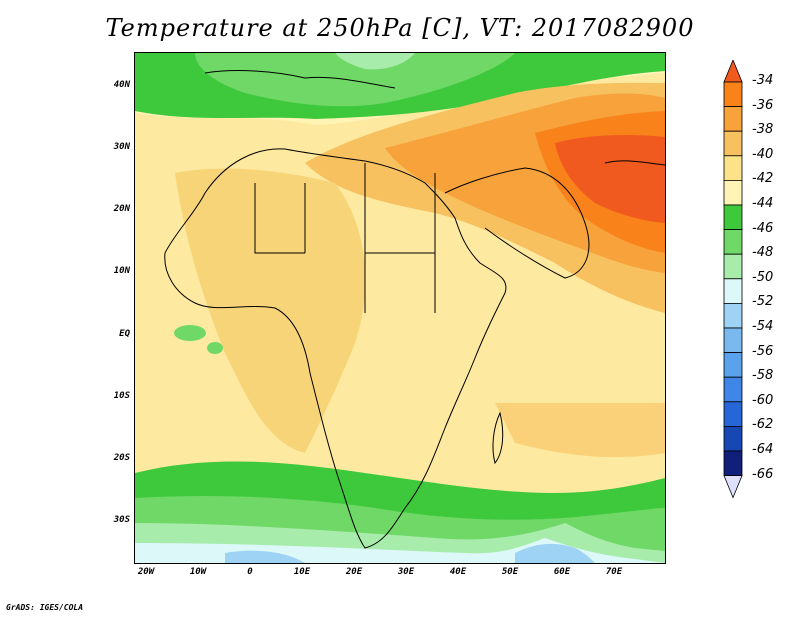  What do you see at coordinates (45, 607) in the screenshot?
I see `credit-text: GrADS: IGES/COLA` at bounding box center [45, 607].